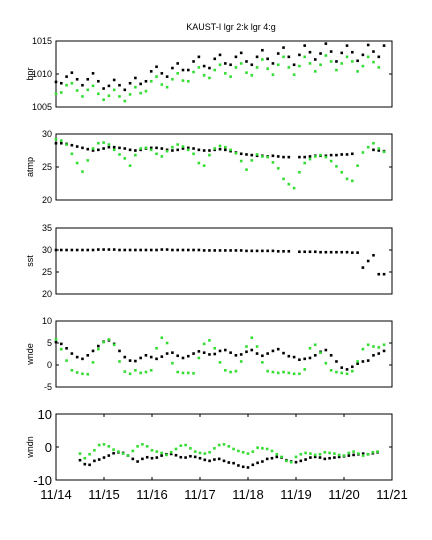 This screenshot has height=540, width=432. Describe the element at coordinates (30, 447) in the screenshot. I see `y-axis-label: wndn` at that location.